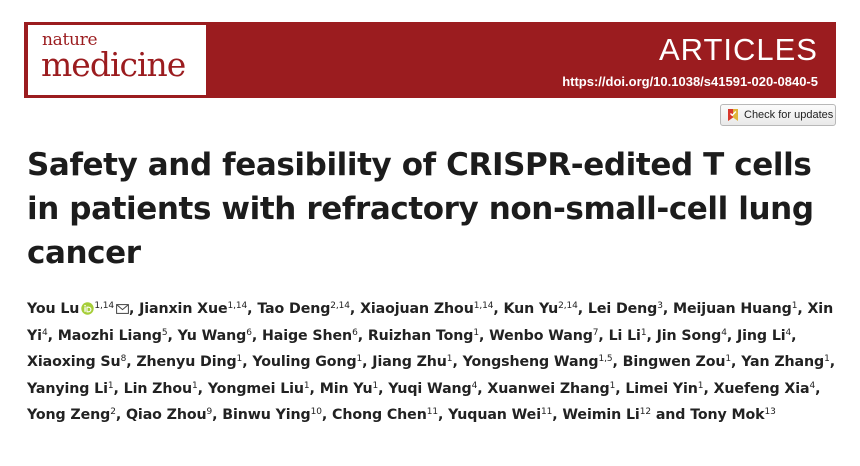 This screenshot has width=860, height=466. What do you see at coordinates (164, 332) in the screenshot?
I see `author-affiliation: 5` at bounding box center [164, 332].